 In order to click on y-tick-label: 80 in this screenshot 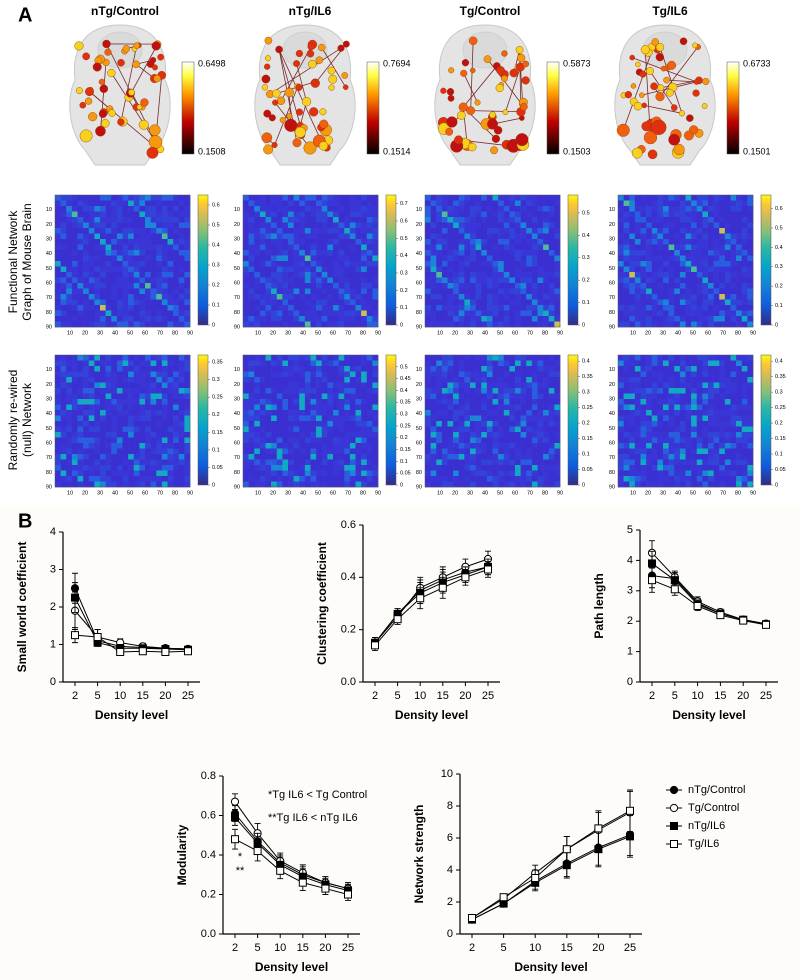, I will do `click(49, 473)`.